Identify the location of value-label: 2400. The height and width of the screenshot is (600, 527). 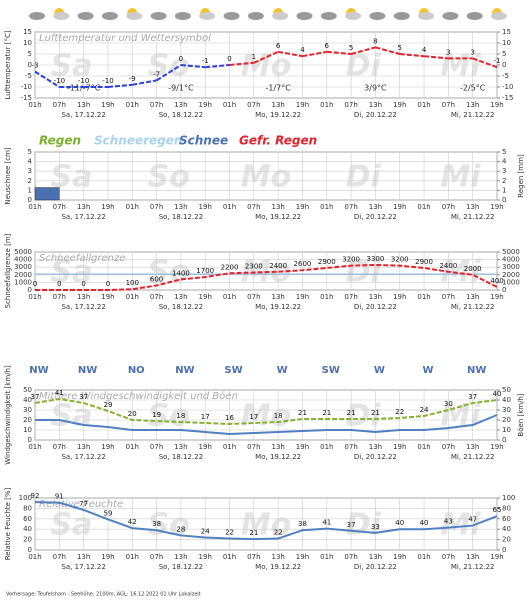
(448, 266).